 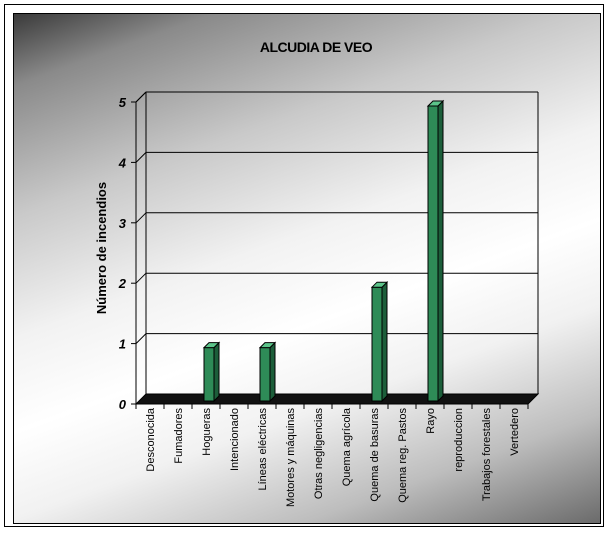 I want to click on y-tick-labels: 0 1 2 3 4 5, so click(x=127, y=253).